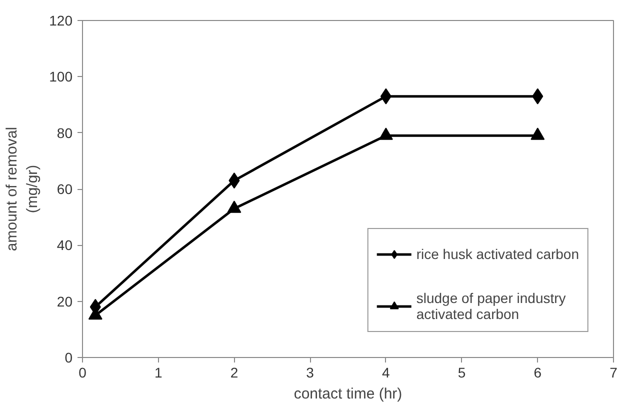 Image resolution: width=633 pixels, height=405 pixels. What do you see at coordinates (64, 301) in the screenshot?
I see `y-tick-label: 20` at bounding box center [64, 301].